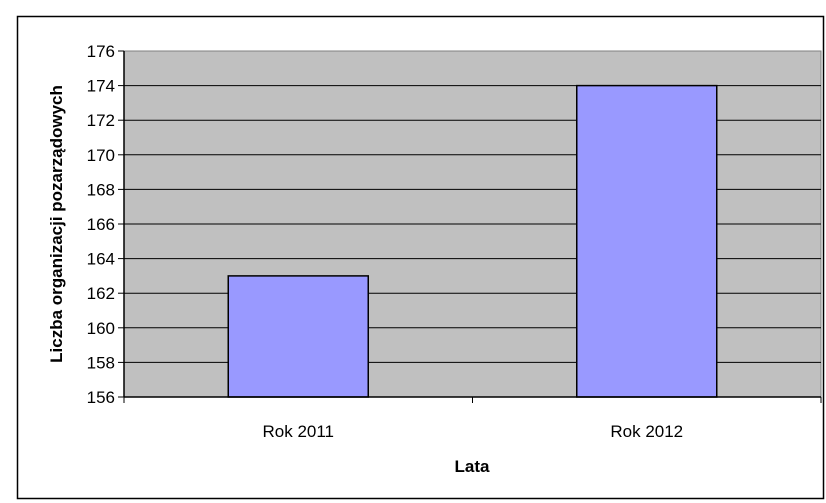  I want to click on x-tick-label: Rok 2011, so click(298, 431).